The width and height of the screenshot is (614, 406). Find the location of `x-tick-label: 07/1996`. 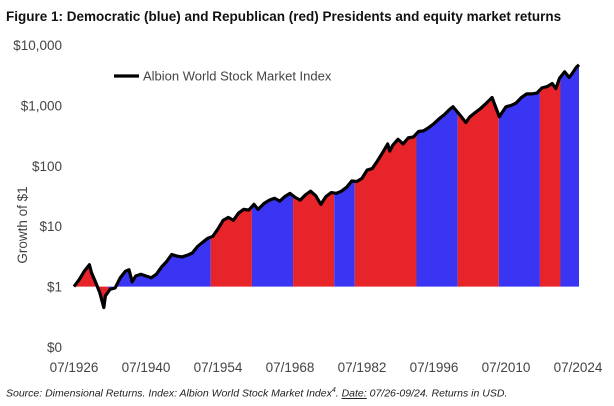

x-tick-label: 07/1996 is located at coordinates (434, 367).